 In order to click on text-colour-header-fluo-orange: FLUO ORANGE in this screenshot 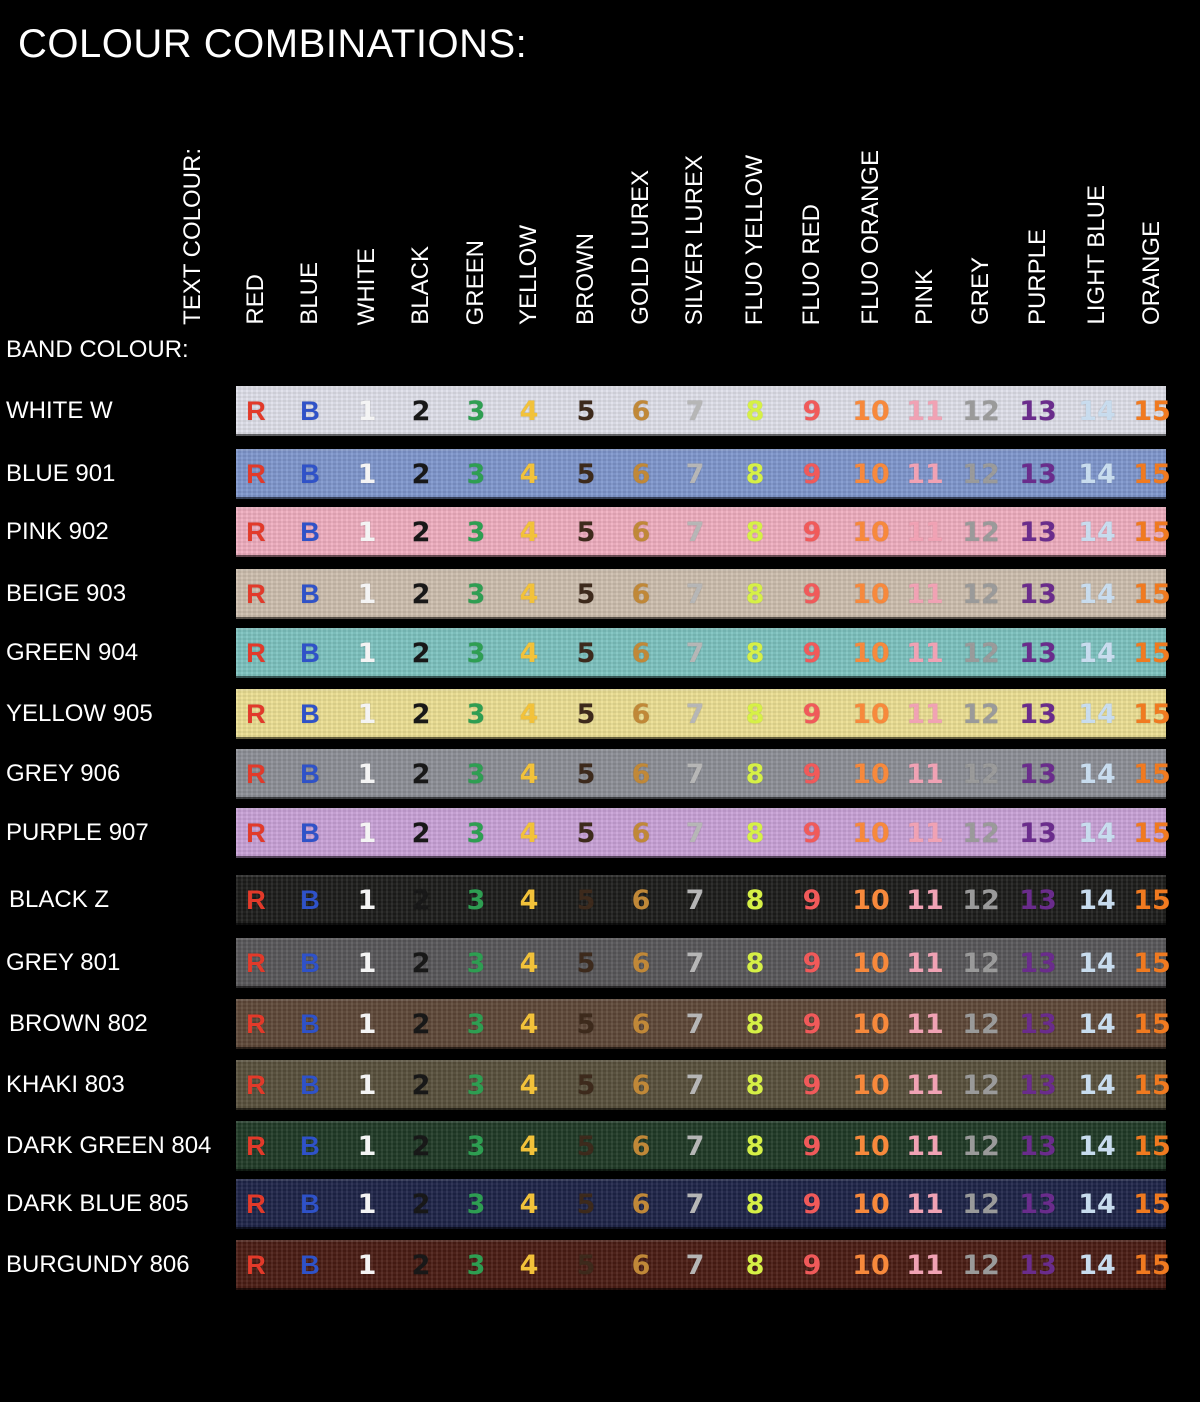, I will do `click(870, 237)`.